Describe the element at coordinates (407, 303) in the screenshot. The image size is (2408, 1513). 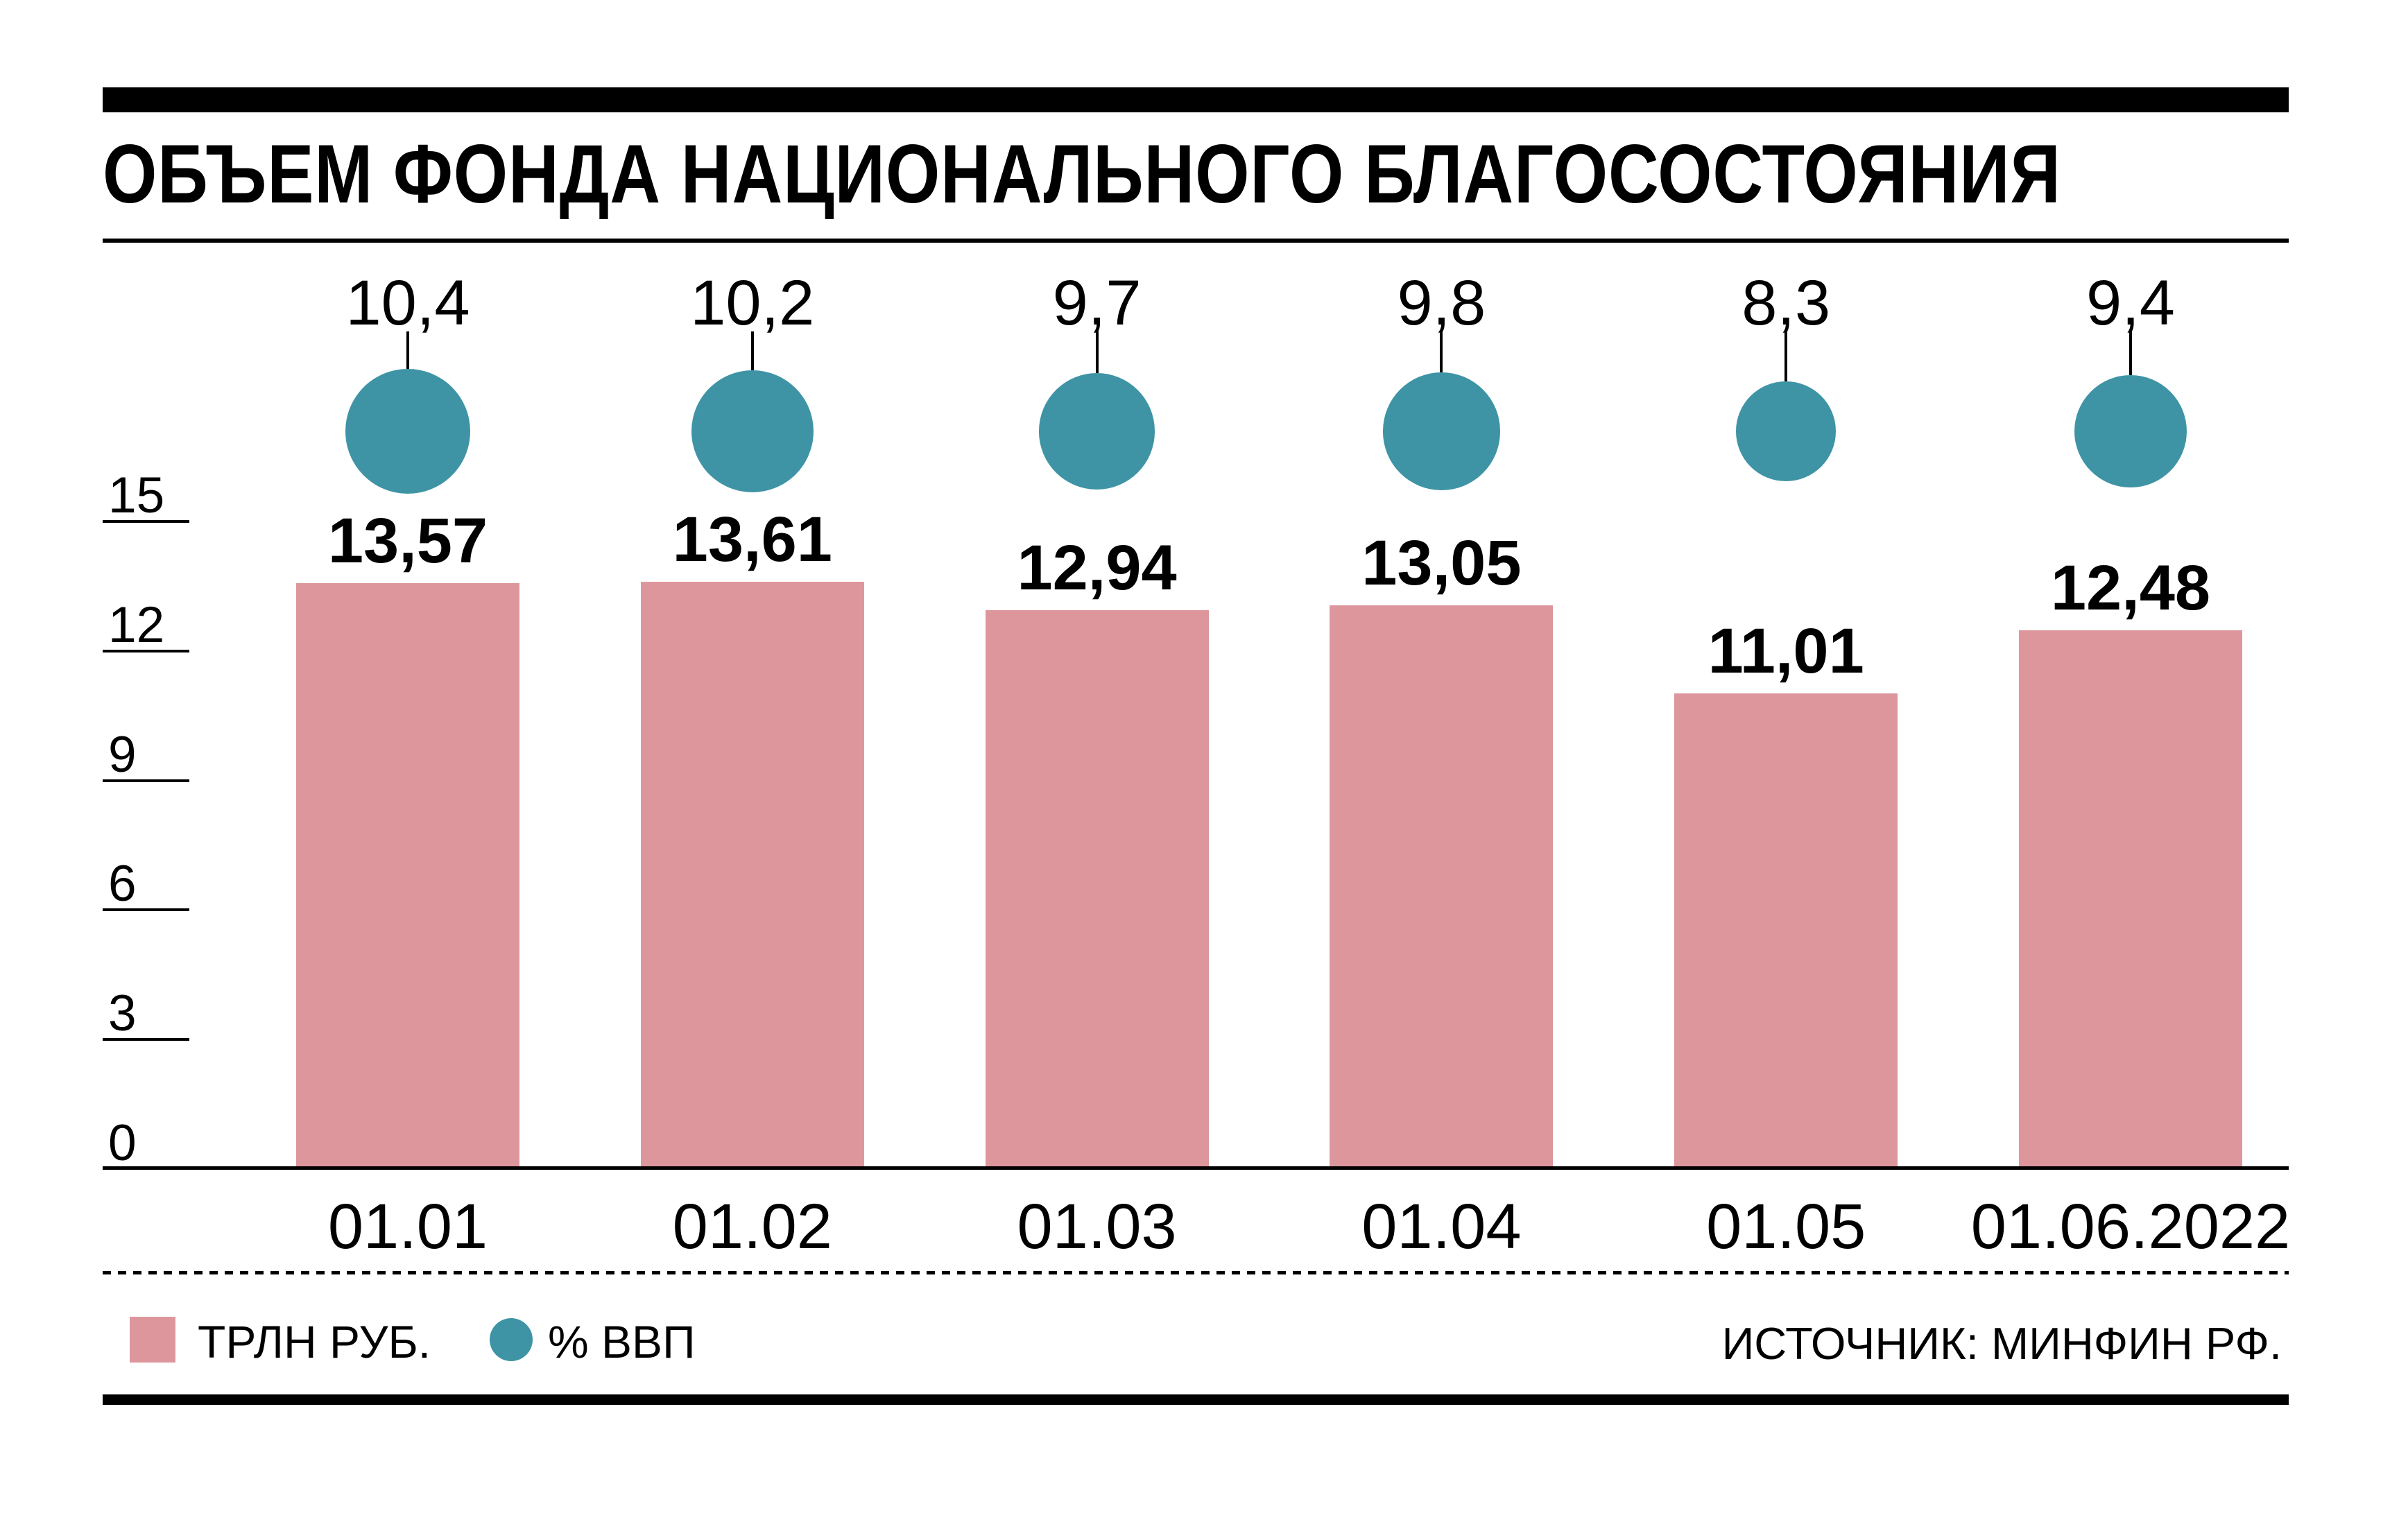
I see `gdp-value-label: 10,4` at that location.